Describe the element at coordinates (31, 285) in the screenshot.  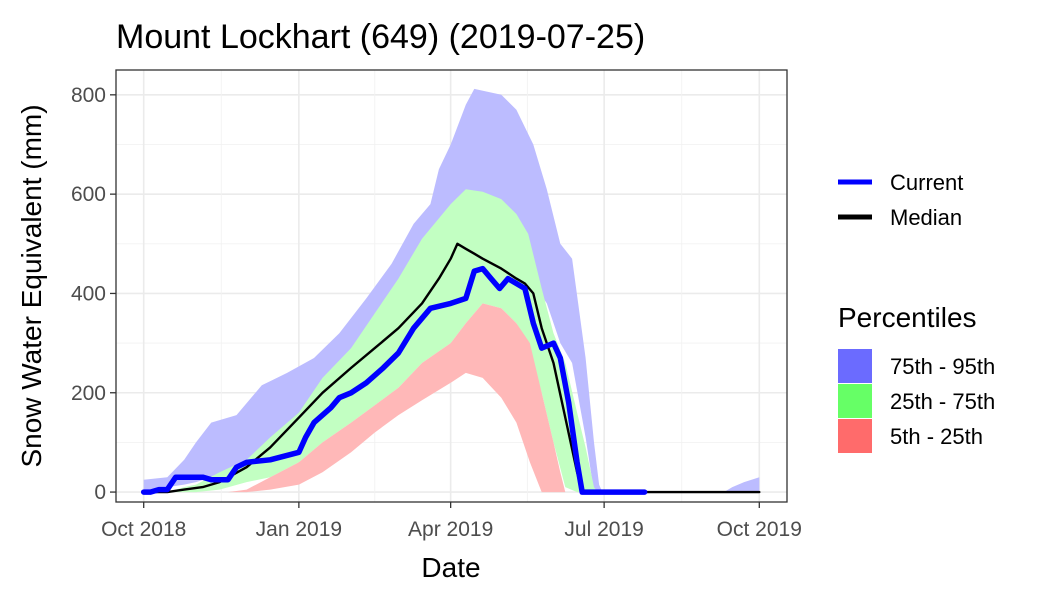
I see `y-axis-title: Snow Water Equivalent (mm)` at that location.